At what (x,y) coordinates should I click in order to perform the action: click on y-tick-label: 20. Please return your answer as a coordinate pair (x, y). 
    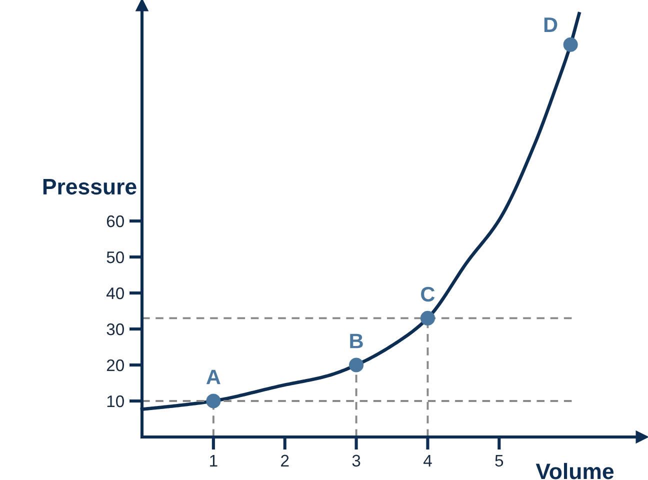
    Looking at the image, I should click on (115, 365).